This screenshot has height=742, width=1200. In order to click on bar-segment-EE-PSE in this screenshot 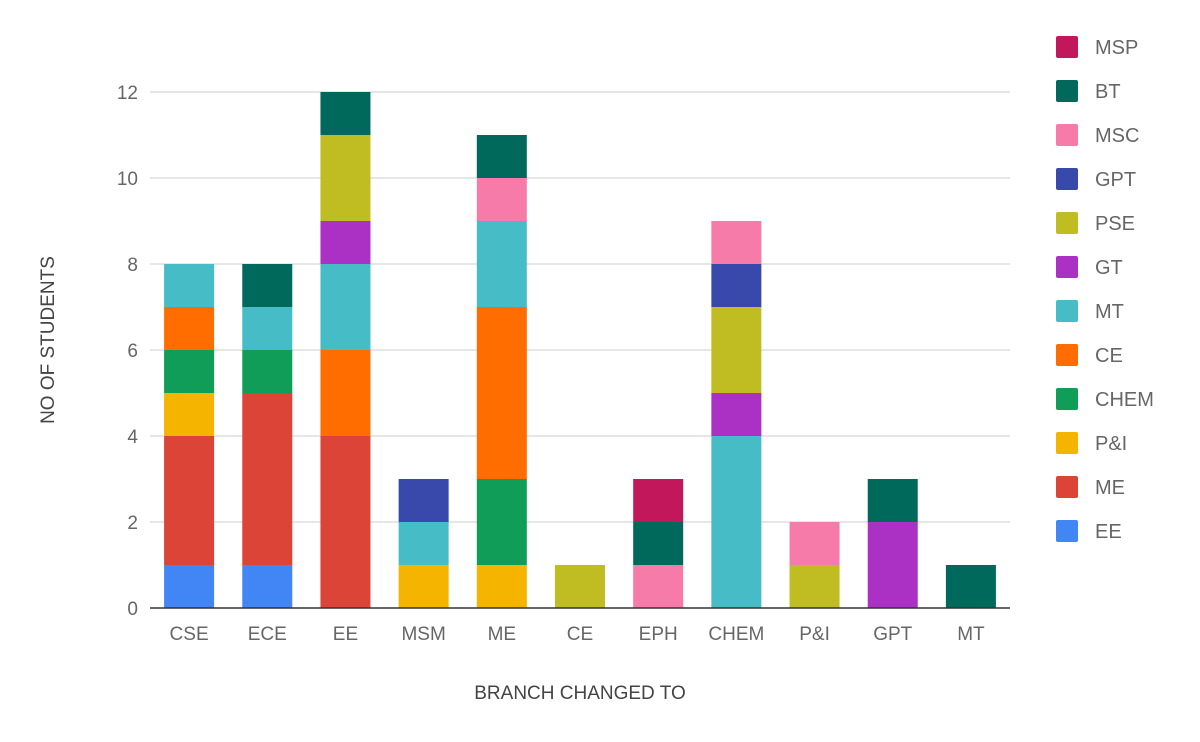, I will do `click(345, 178)`.